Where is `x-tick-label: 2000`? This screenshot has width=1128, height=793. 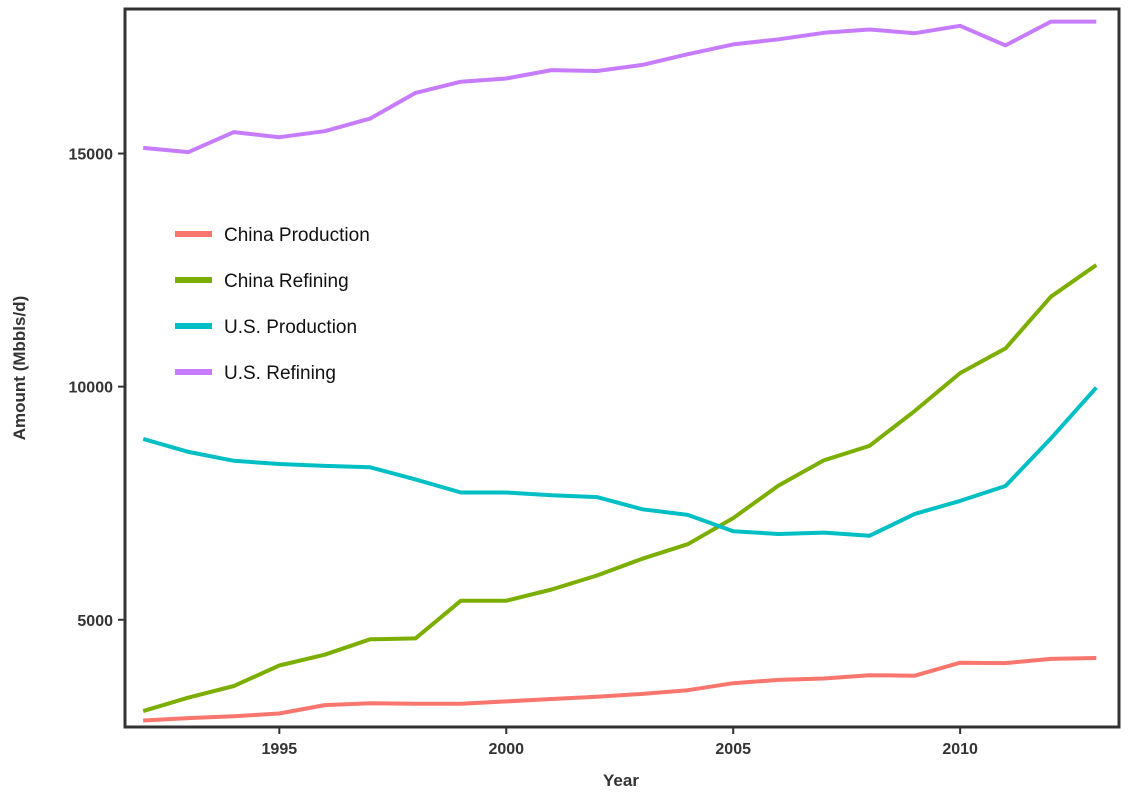 x-tick-label: 2000 is located at coordinates (506, 749).